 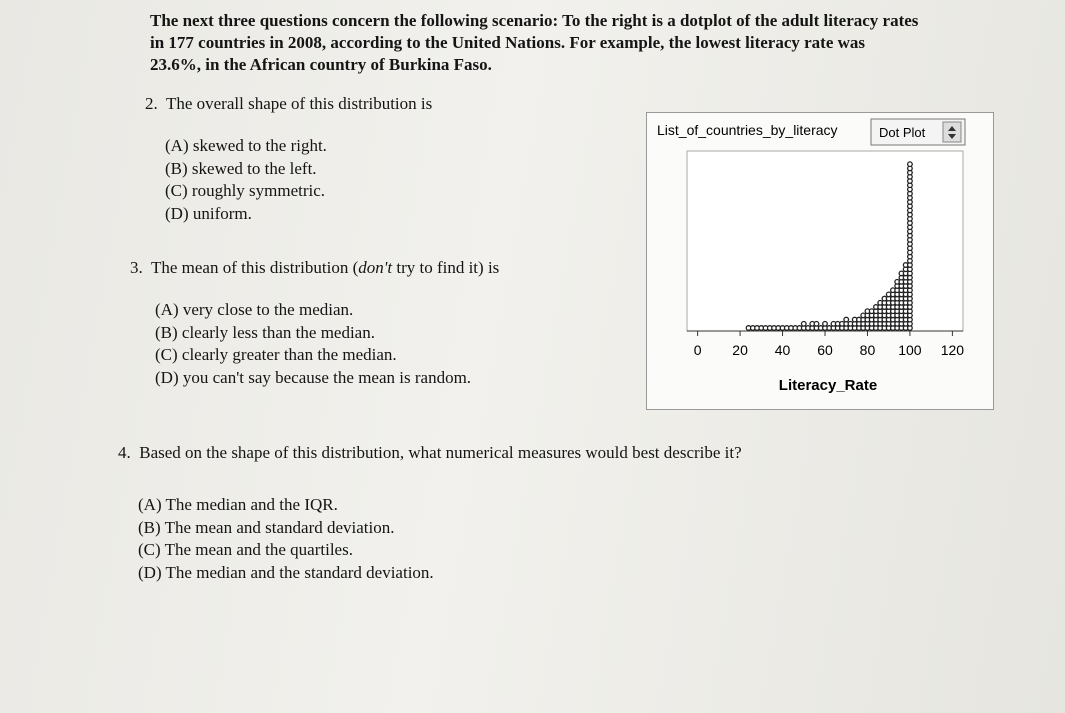 What do you see at coordinates (254, 267) in the screenshot?
I see `prompt-text: The mean of this distribution (` at bounding box center [254, 267].